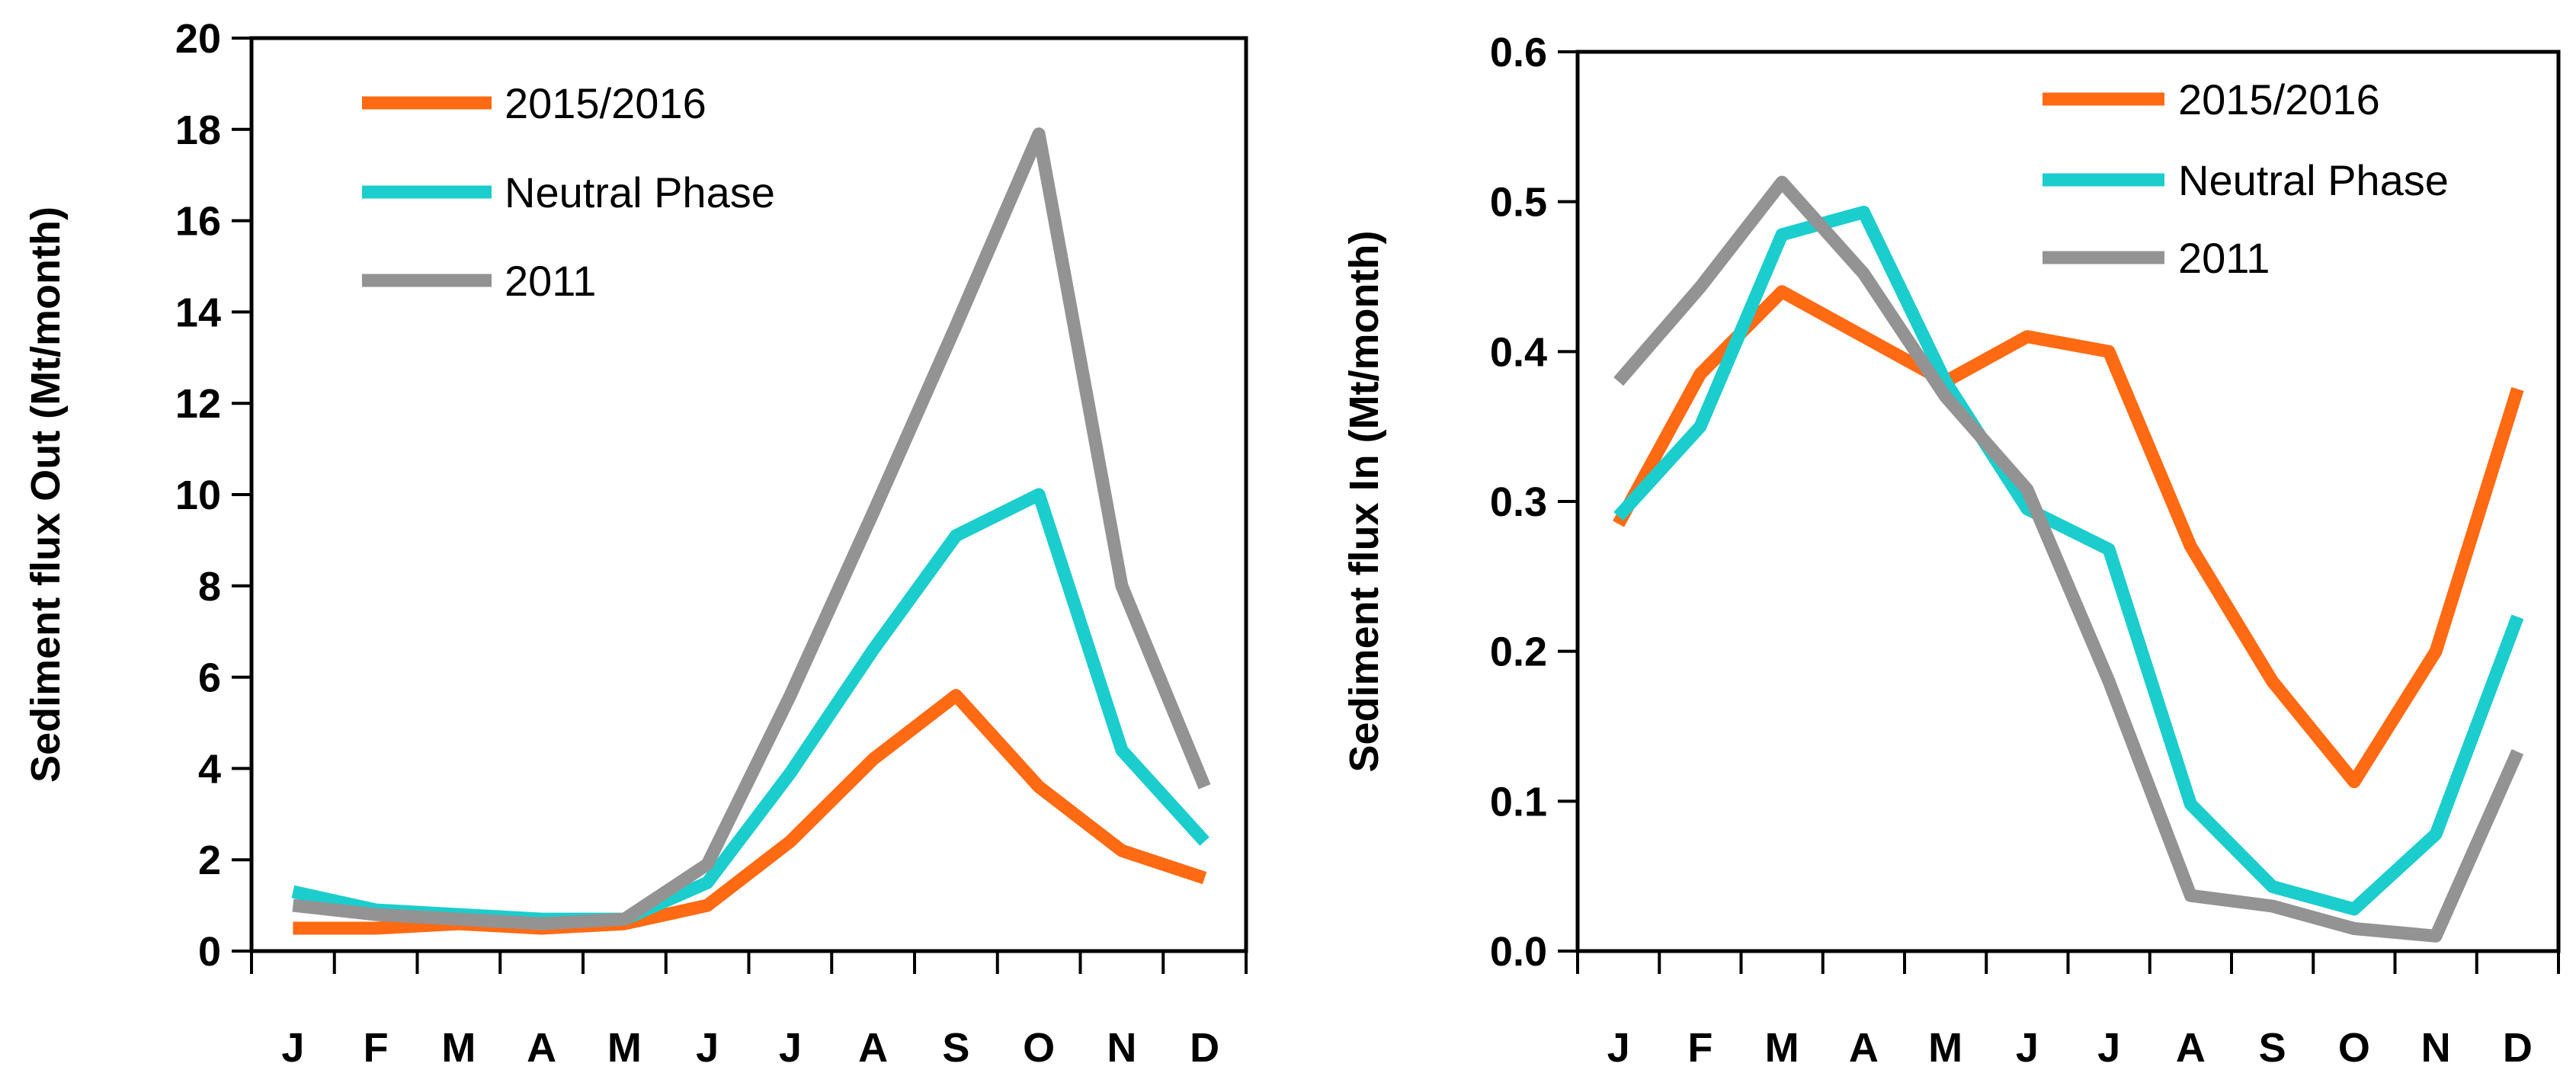 Image resolution: width=2576 pixels, height=1073 pixels. I want to click on series-line-neutral-phase, so click(750, 707).